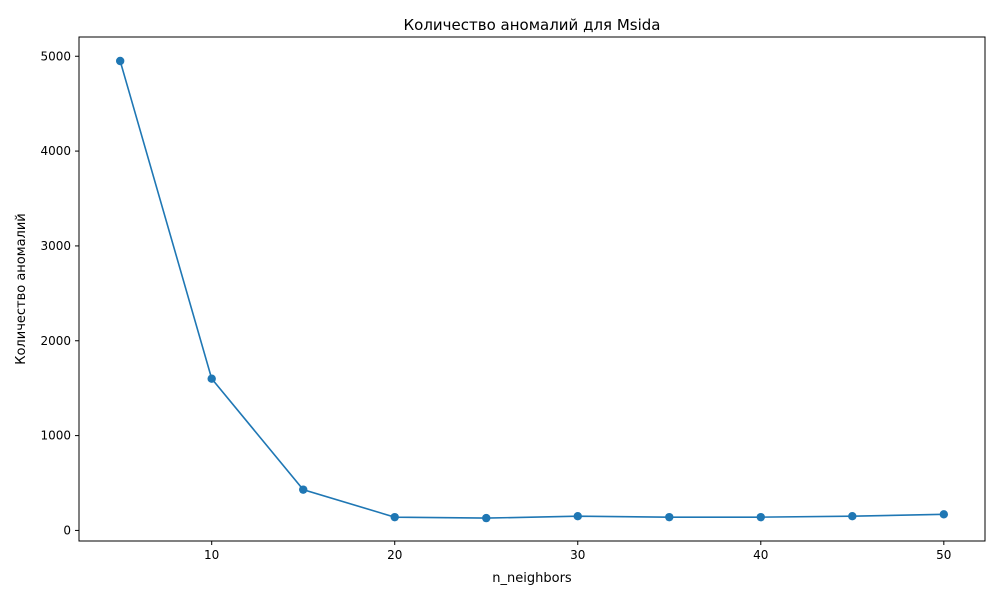 The image size is (1000, 600). What do you see at coordinates (55, 436) in the screenshot?
I see `y-tick-label: 1000` at bounding box center [55, 436].